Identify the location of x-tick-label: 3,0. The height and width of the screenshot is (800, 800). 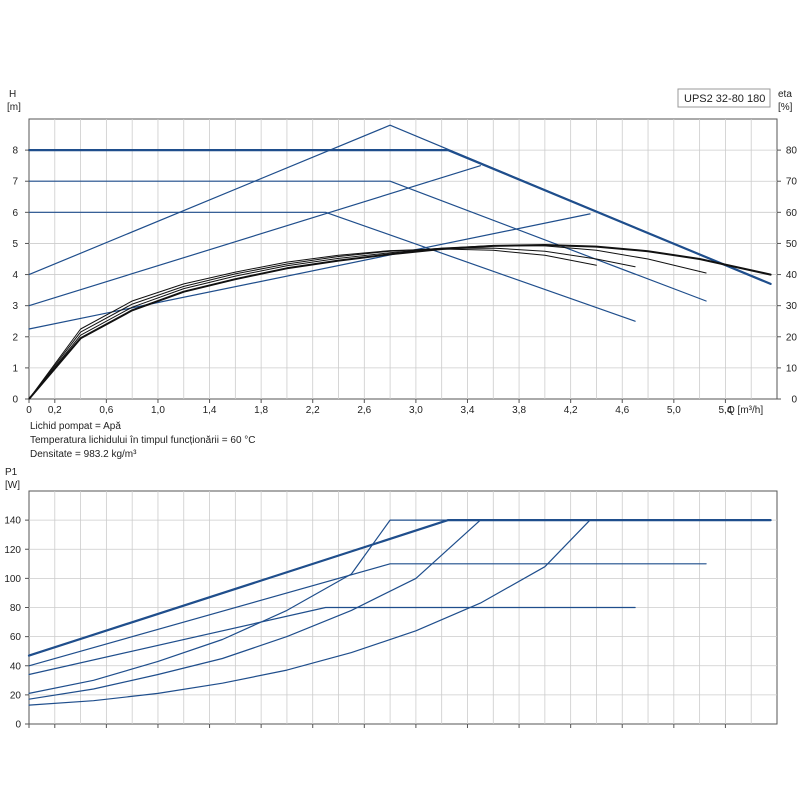
(416, 410).